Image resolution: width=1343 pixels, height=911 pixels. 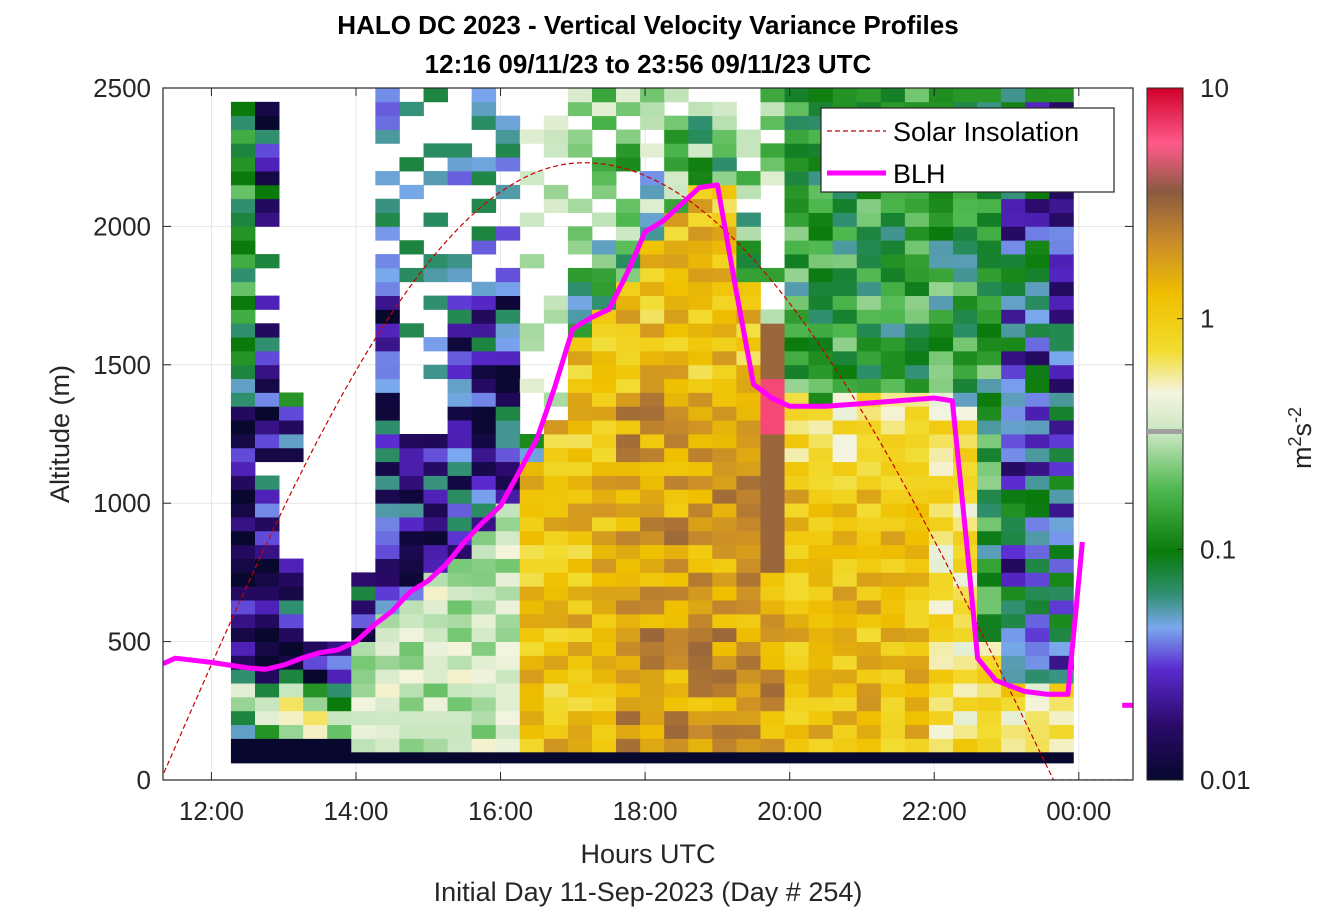 I want to click on y-tick-label: 2500, so click(x=122, y=88).